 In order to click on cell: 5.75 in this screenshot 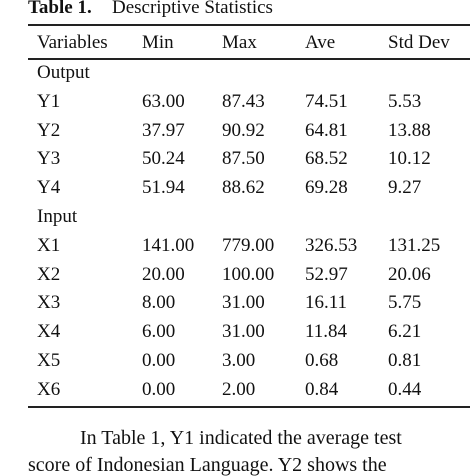, I will do `click(405, 303)`.